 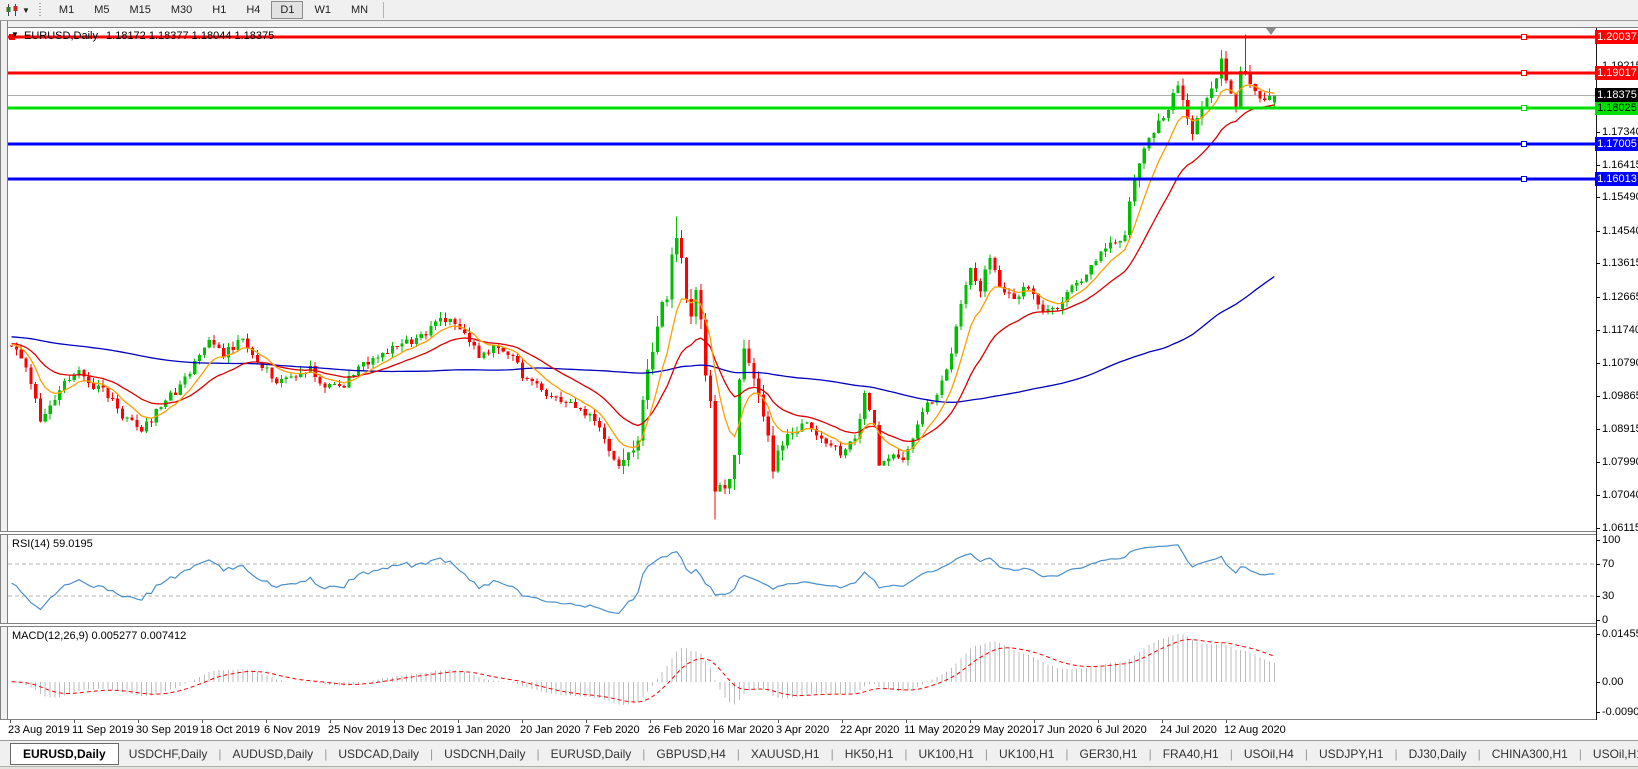 What do you see at coordinates (643, 669) in the screenshot?
I see `macd-histogram` at bounding box center [643, 669].